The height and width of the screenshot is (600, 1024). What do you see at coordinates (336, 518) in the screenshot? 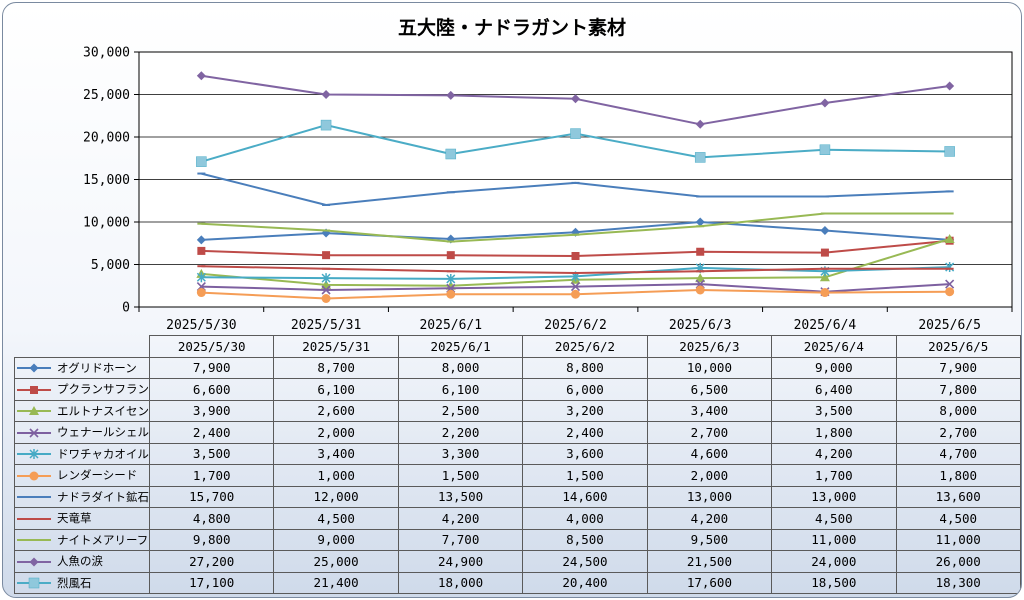
I see `data-label: 4,500` at bounding box center [336, 518].